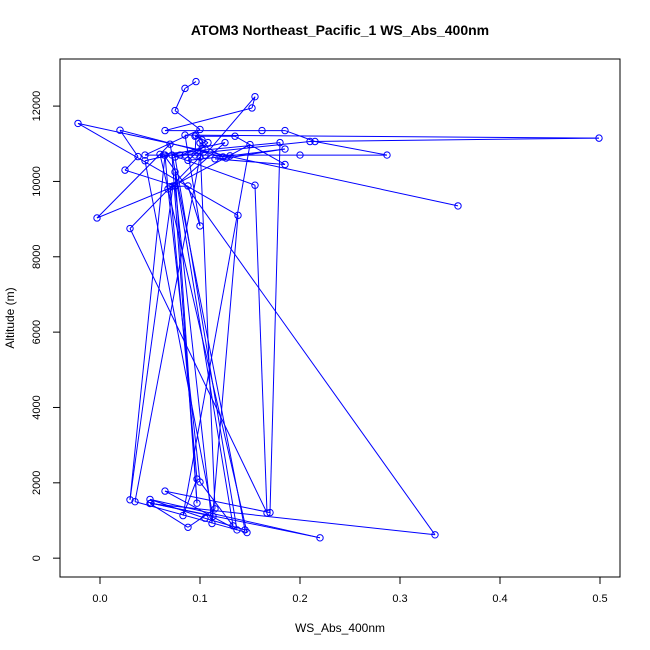 The image size is (650, 650). Describe the element at coordinates (37, 483) in the screenshot. I see `y-tick-label: 2000` at that location.